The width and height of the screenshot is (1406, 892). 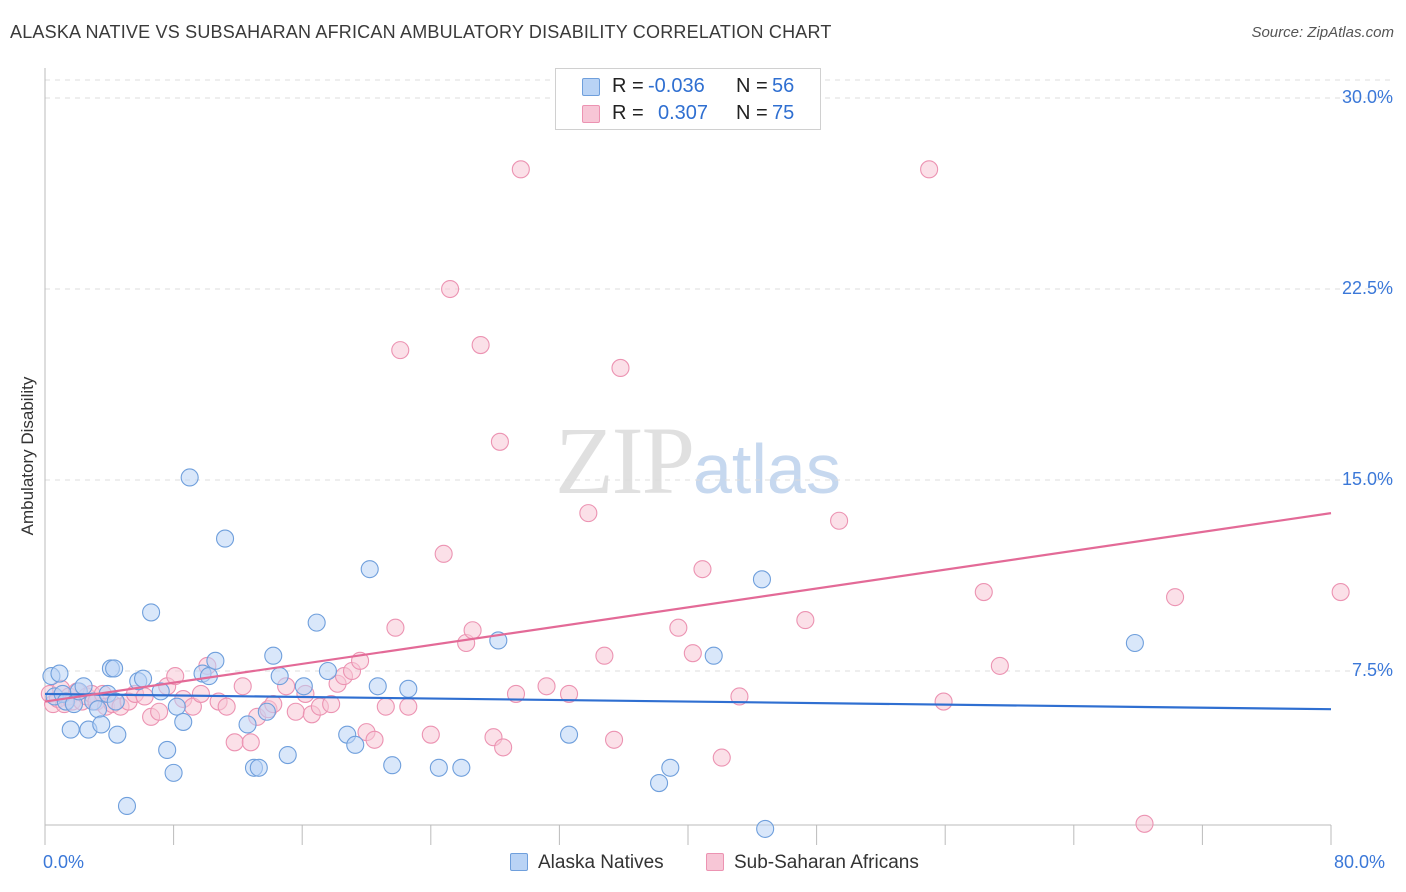 I want to click on legend-row-alaska: R = -0.036 N = 56, so click(x=688, y=87).